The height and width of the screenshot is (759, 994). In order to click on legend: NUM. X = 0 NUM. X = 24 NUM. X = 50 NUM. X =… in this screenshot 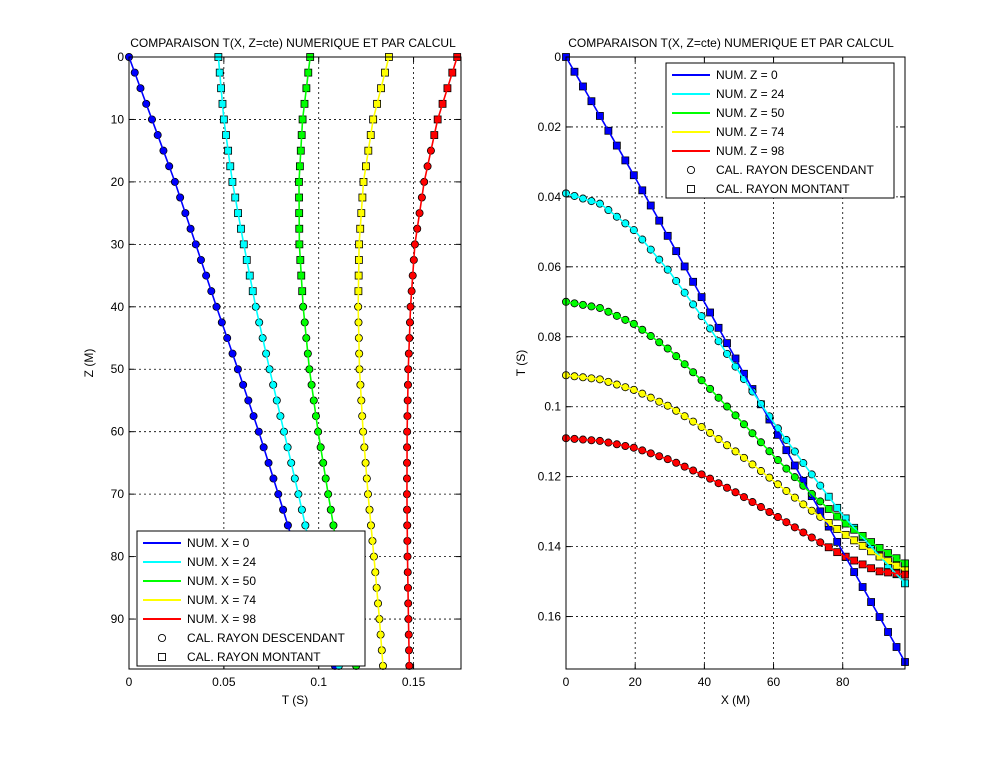, I will do `click(251, 598)`.